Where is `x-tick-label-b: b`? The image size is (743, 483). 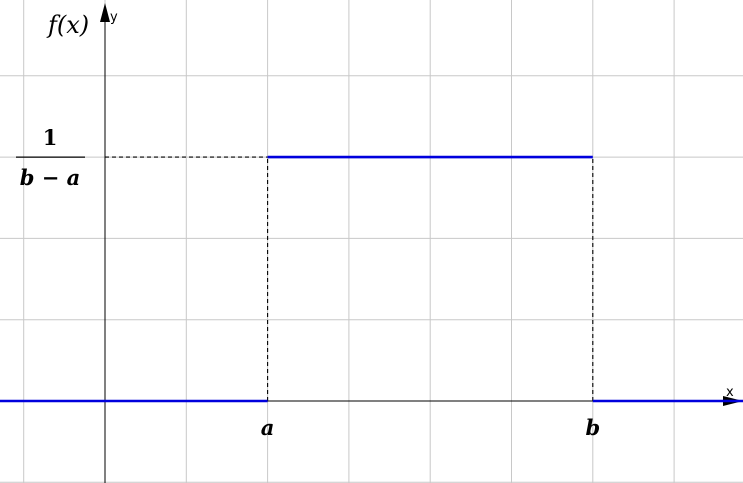 x-tick-label-b: b is located at coordinates (592, 427).